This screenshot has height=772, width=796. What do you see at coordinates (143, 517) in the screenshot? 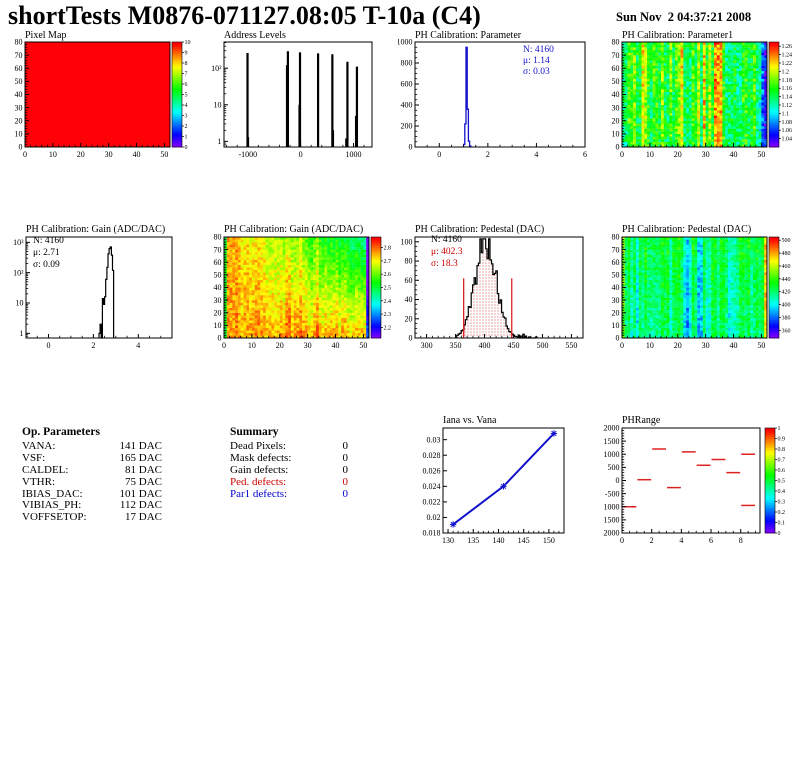
I see `parameter-value: 17 DAC` at bounding box center [143, 517].